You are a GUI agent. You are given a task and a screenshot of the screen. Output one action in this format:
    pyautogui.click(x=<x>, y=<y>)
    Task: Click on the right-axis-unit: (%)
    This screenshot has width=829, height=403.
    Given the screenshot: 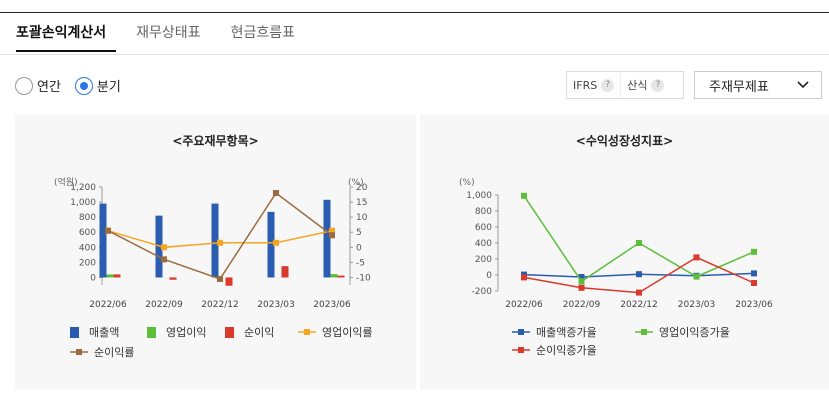 What is the action you would take?
    pyautogui.click(x=356, y=183)
    